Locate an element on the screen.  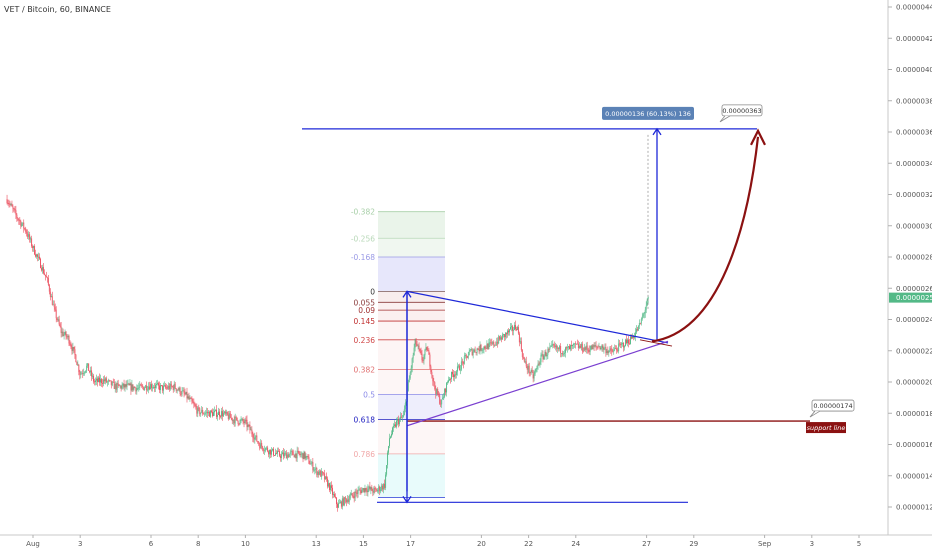
triangle-upper-line is located at coordinates (537, 317).